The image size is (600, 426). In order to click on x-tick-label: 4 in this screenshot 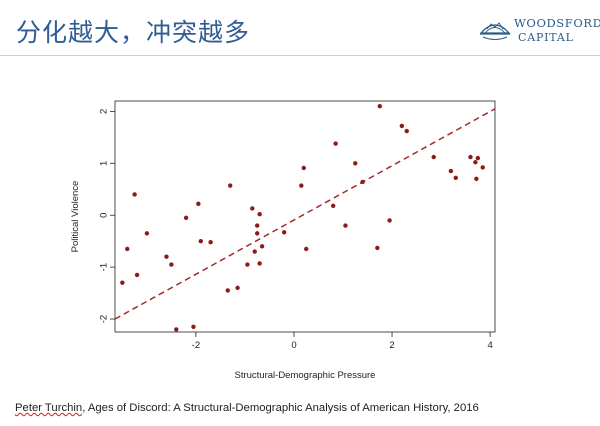, I will do `click(489, 345)`.